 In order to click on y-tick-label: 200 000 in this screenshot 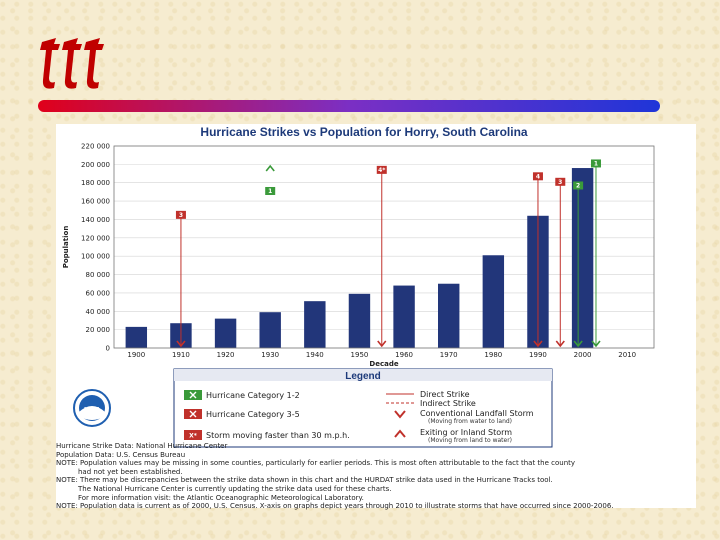, I will do `click(95, 165)`.